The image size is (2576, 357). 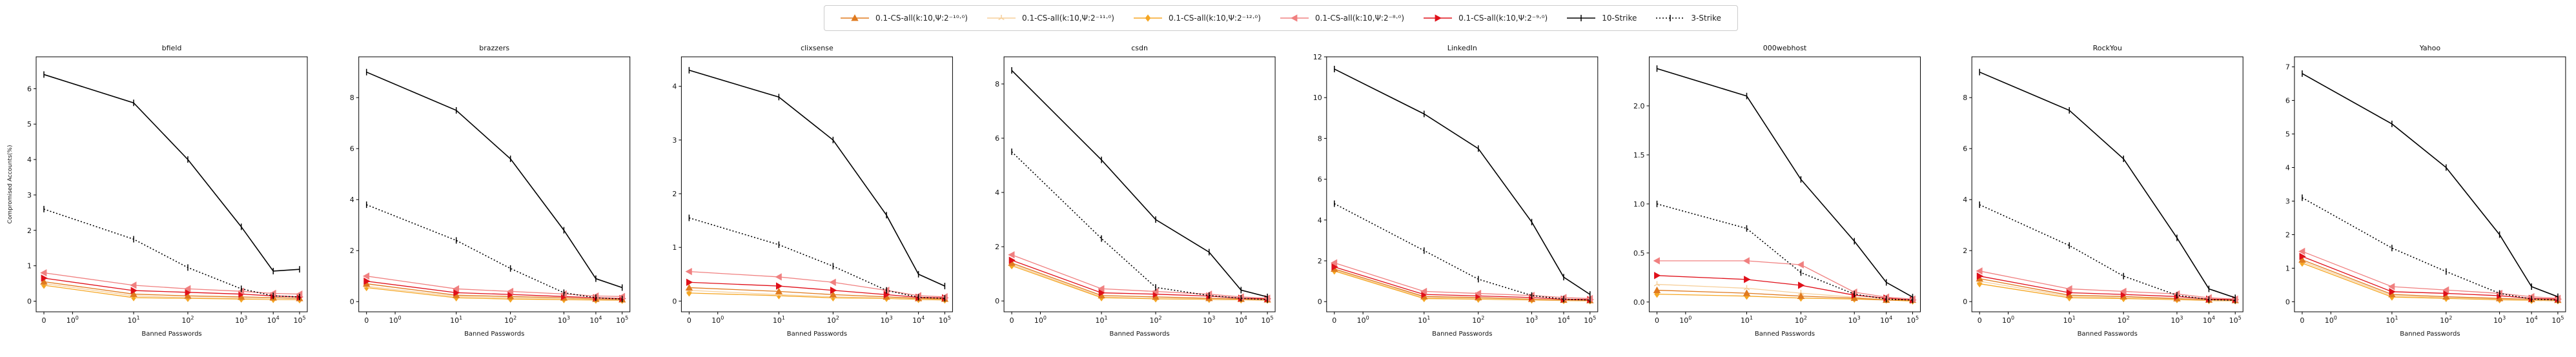 What do you see at coordinates (29, 266) in the screenshot?
I see `y-tick-label: 1` at bounding box center [29, 266].